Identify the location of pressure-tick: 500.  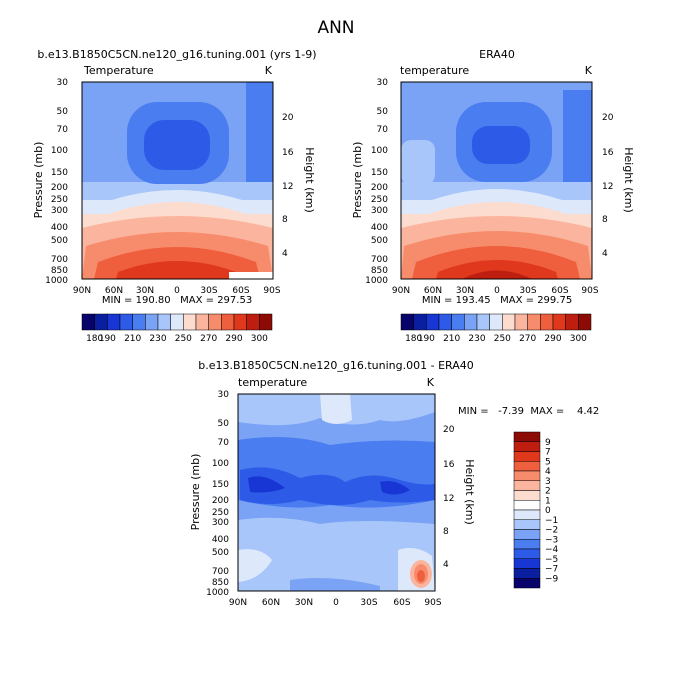
(220, 553).